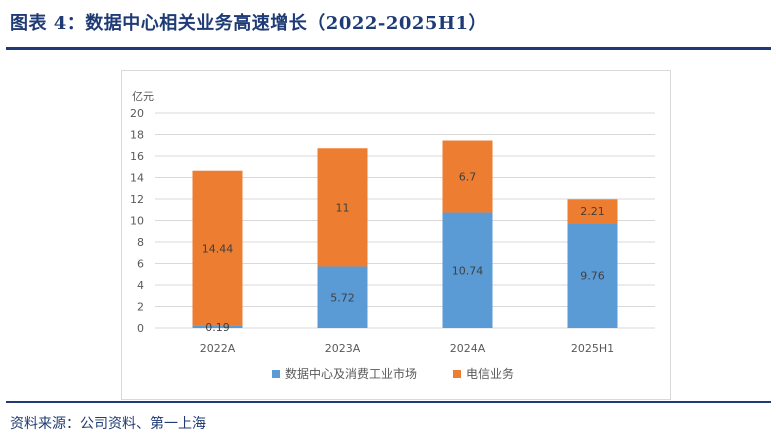 This screenshot has height=439, width=776. Describe the element at coordinates (388, 402) in the screenshot. I see `footer-divider` at that location.